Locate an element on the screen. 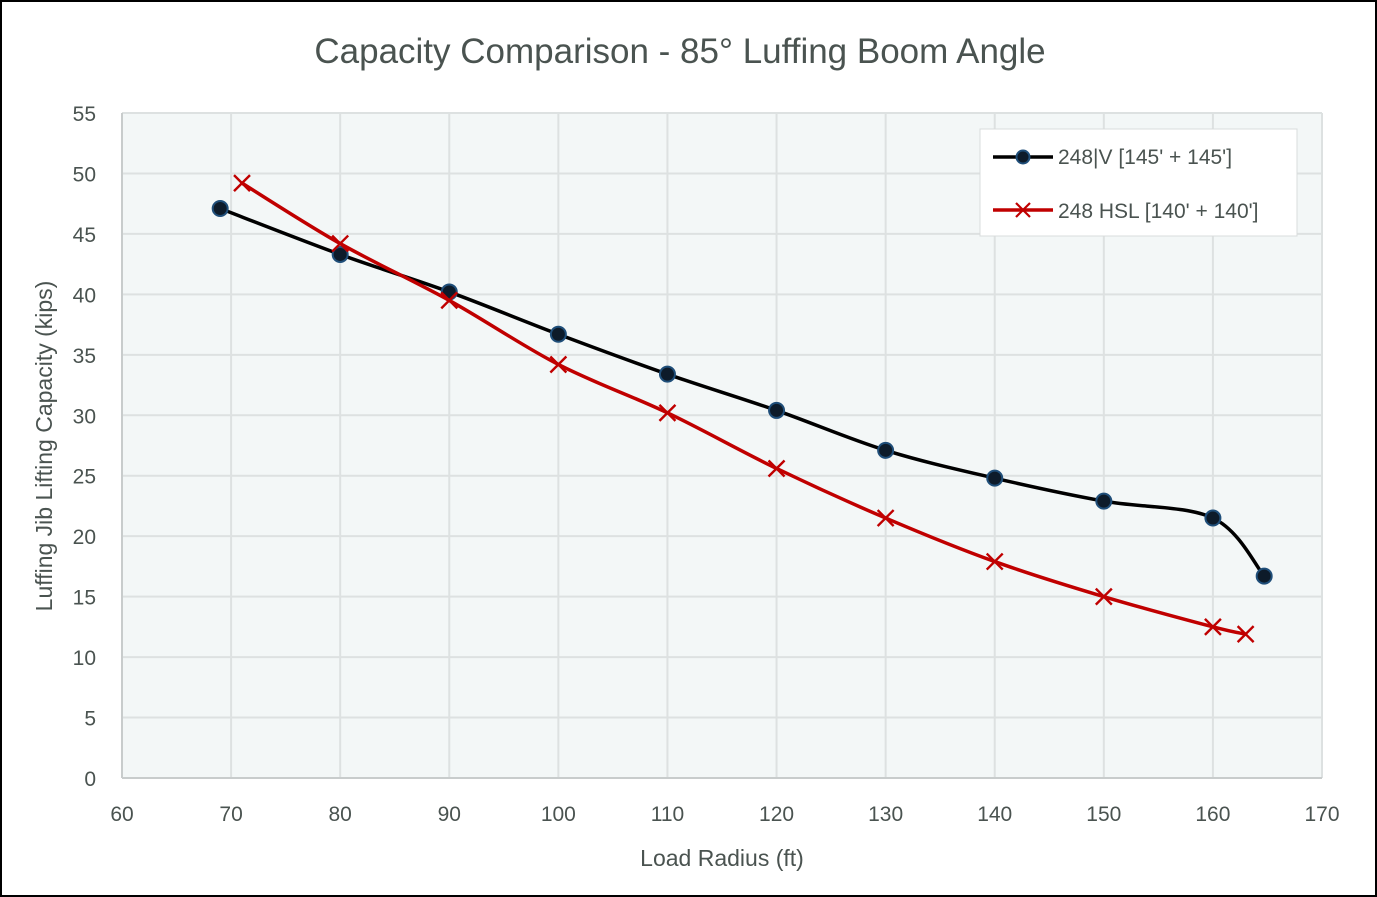  y-tick-label: 10 is located at coordinates (84, 658).